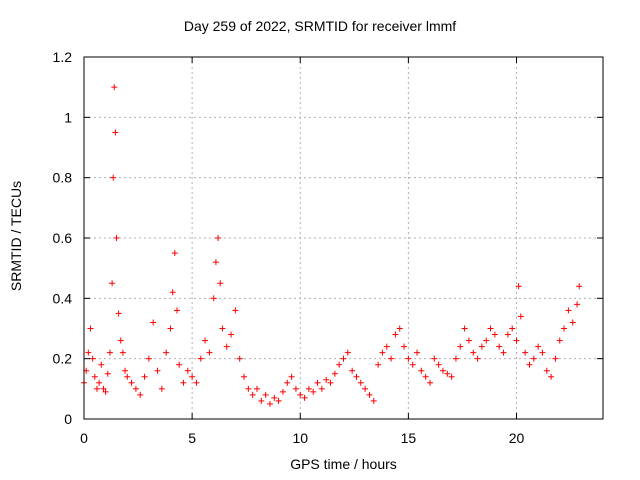 The width and height of the screenshot is (640, 480). Describe the element at coordinates (63, 298) in the screenshot. I see `y-tick-label: 0.4` at that location.